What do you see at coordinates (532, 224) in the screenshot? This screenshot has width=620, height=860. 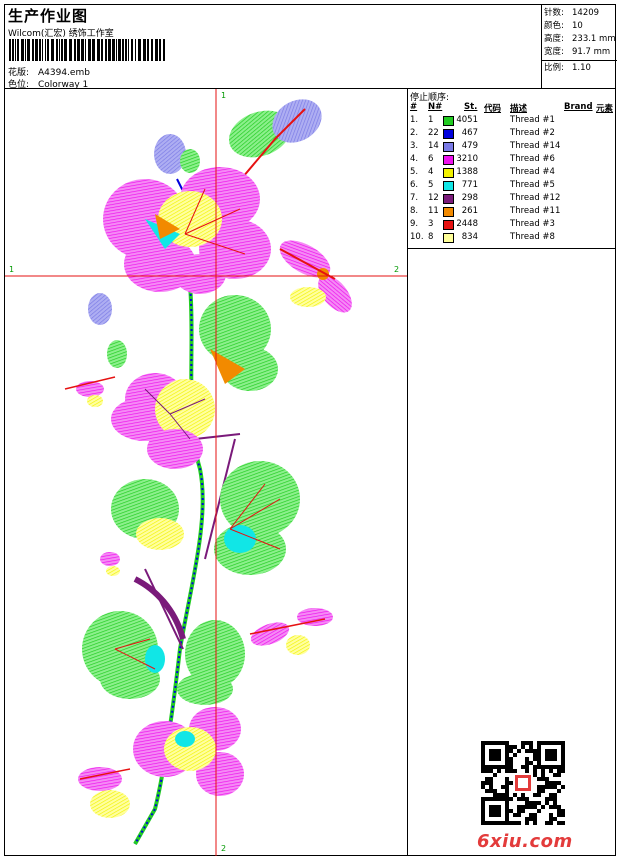 I see `row-description: Thread #3` at bounding box center [532, 224].